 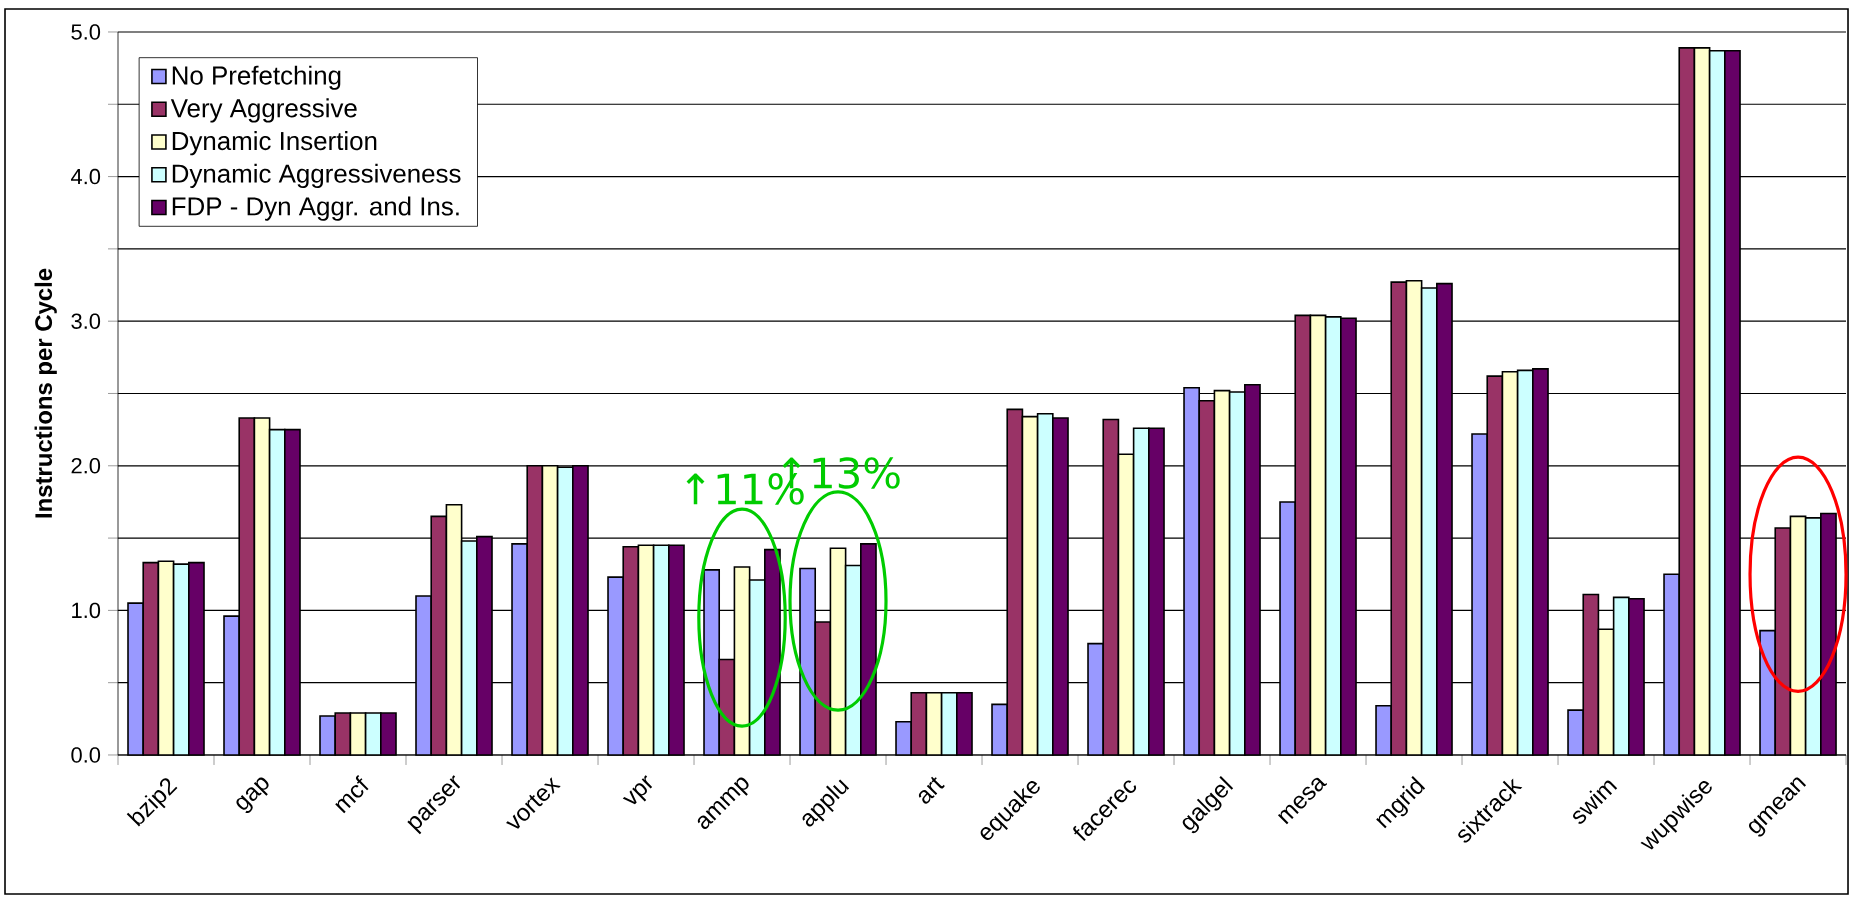 What do you see at coordinates (86, 32) in the screenshot?
I see `y-tick-label: 5.0` at bounding box center [86, 32].